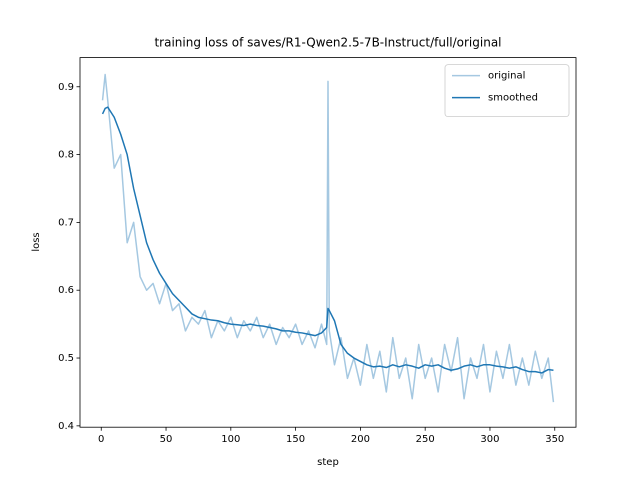  I want to click on y-tick-label: 0.9, so click(66, 87).